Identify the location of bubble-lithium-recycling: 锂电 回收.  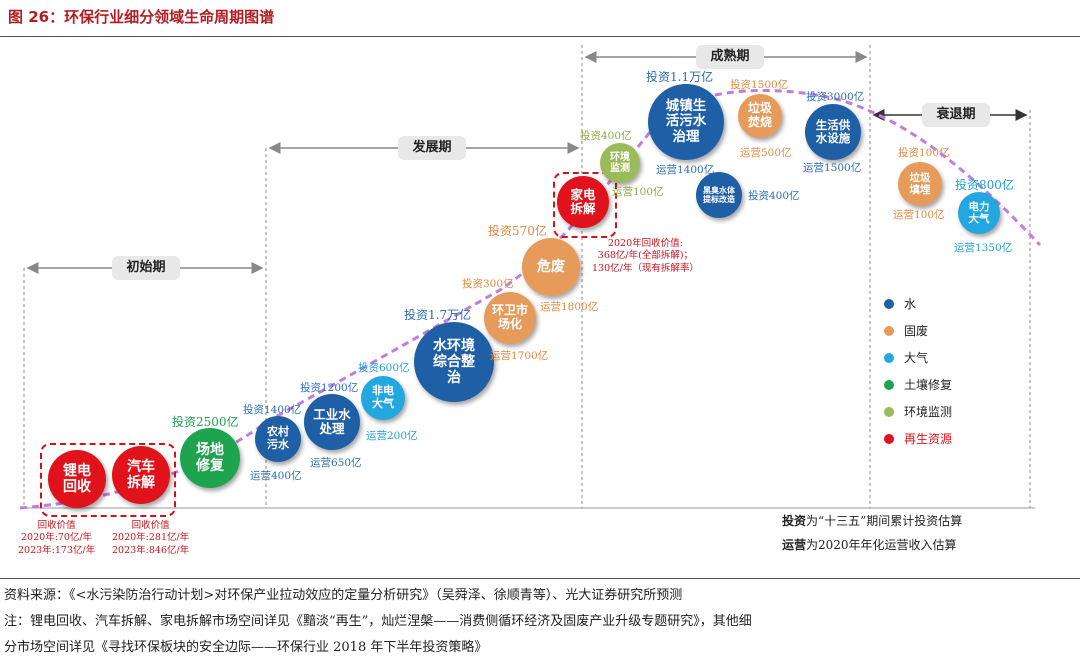
(77, 479).